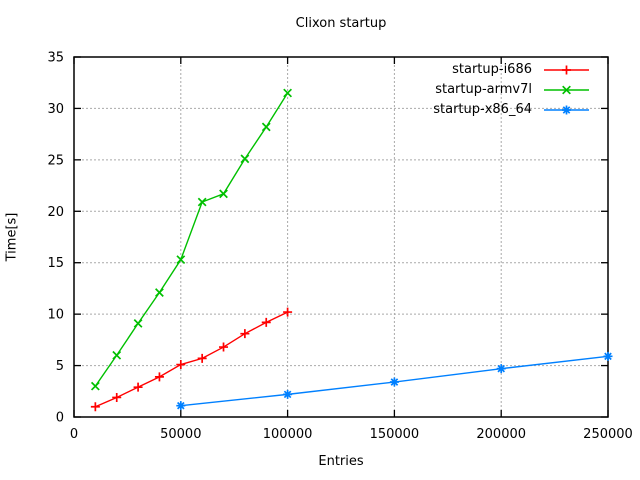 The image size is (640, 480). I want to click on x-tick-label: 100000, so click(288, 434).